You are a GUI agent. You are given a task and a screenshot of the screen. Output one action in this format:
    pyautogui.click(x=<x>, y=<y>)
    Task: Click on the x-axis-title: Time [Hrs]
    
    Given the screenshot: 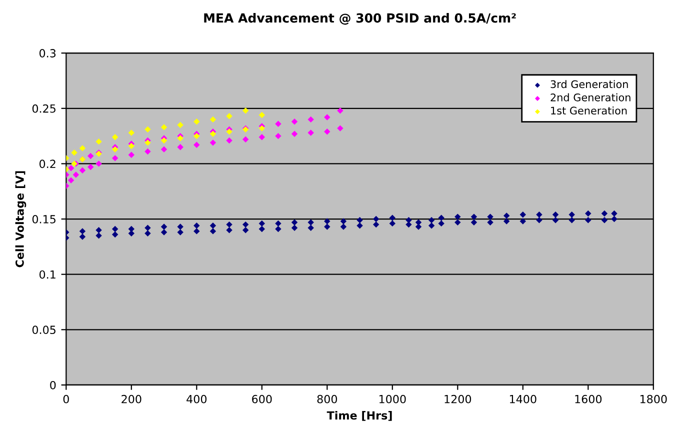 What is the action you would take?
    pyautogui.click(x=359, y=416)
    